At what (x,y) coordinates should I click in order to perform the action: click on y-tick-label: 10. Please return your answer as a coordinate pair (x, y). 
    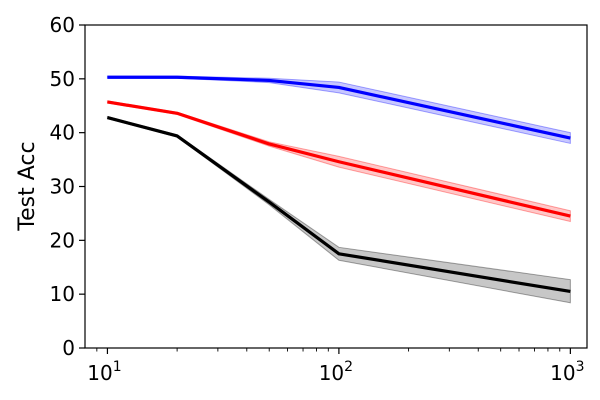
    Looking at the image, I should click on (62, 294).